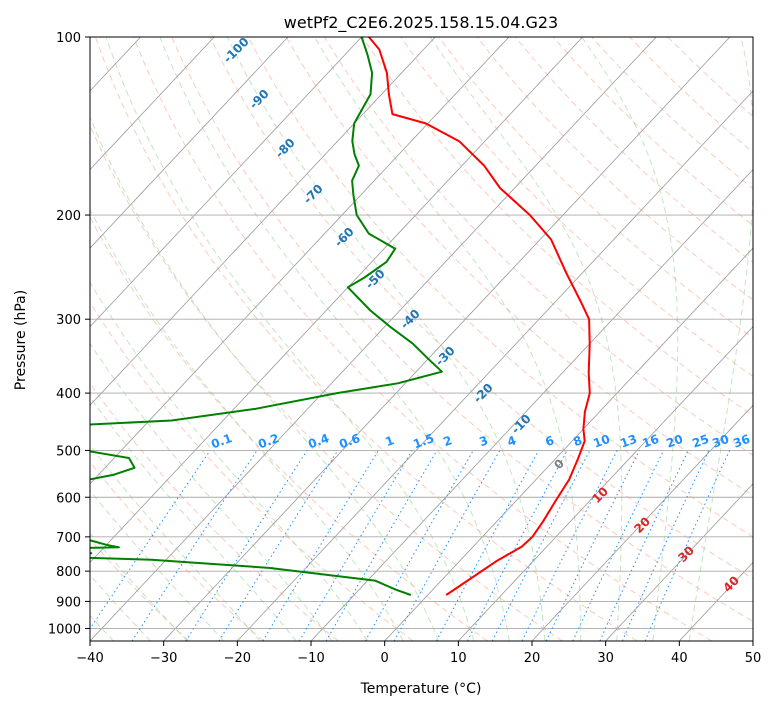 The image size is (775, 708). I want to click on red-isotherm-label: 40, so click(731, 584).